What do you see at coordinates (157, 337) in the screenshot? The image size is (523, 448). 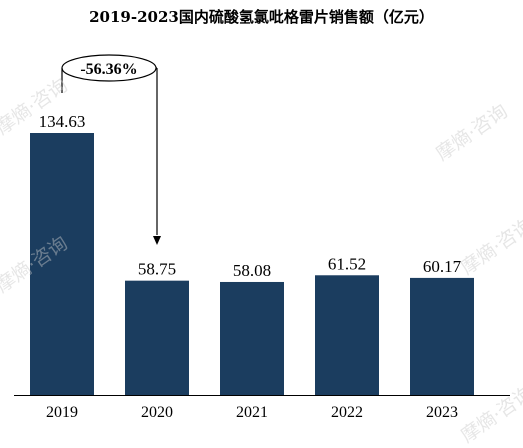 I see `bar-2020` at bounding box center [157, 337].